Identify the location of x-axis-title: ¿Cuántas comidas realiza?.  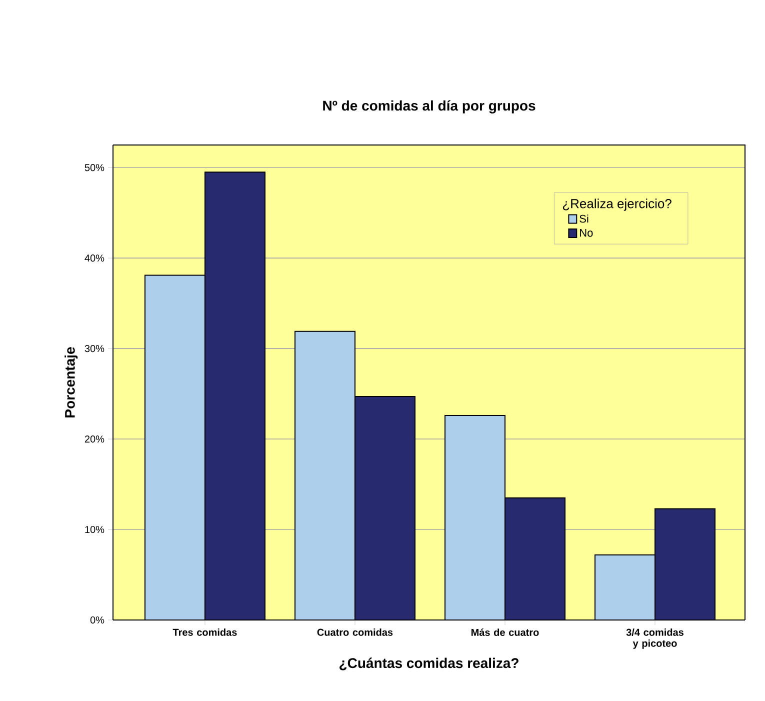
(429, 664).